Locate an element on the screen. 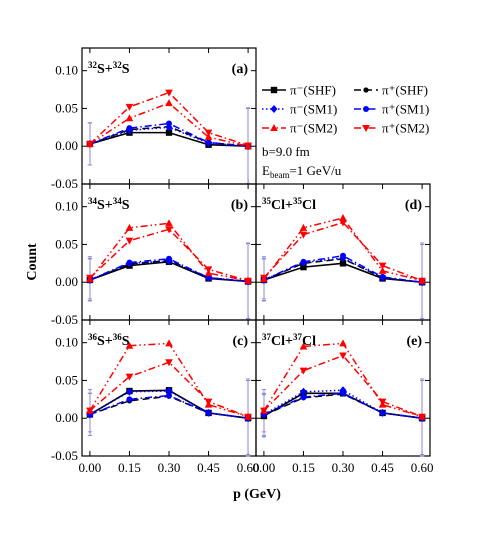 This screenshot has width=491, height=544. legend-item: π⁻(SM2) is located at coordinates (299, 128).